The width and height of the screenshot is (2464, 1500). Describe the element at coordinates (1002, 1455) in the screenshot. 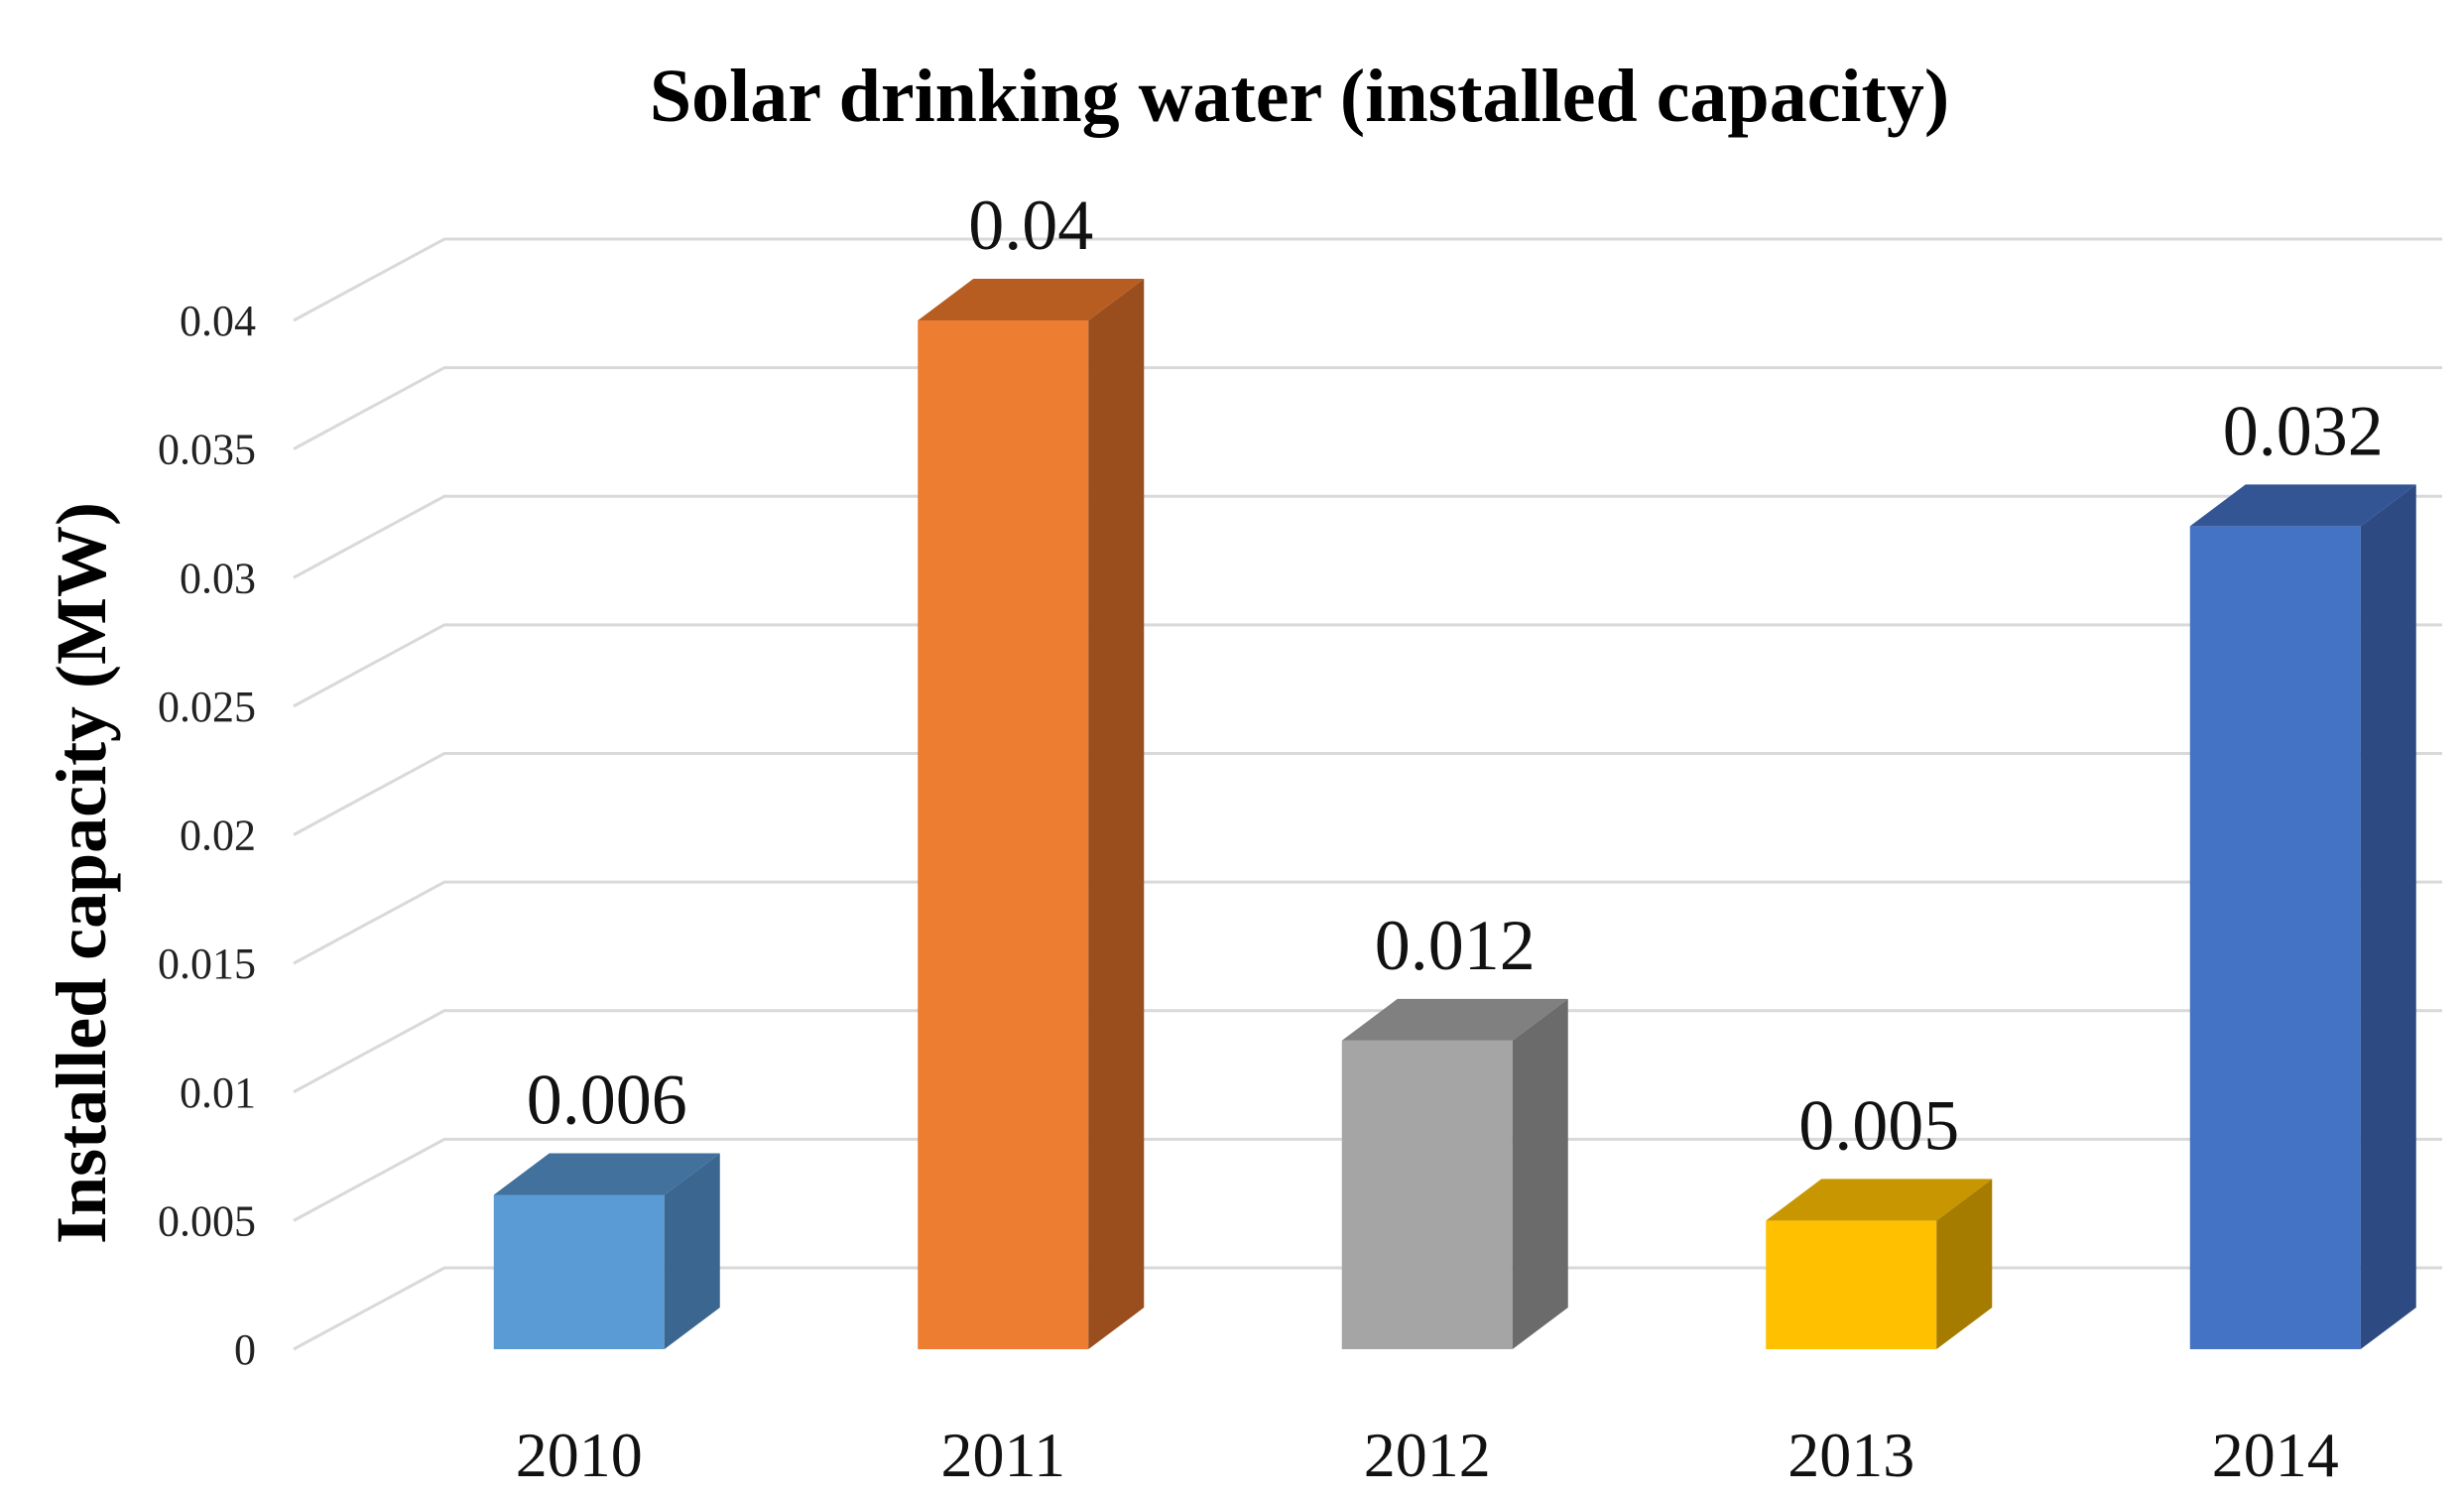

I see `x-tick-label: 2011` at that location.